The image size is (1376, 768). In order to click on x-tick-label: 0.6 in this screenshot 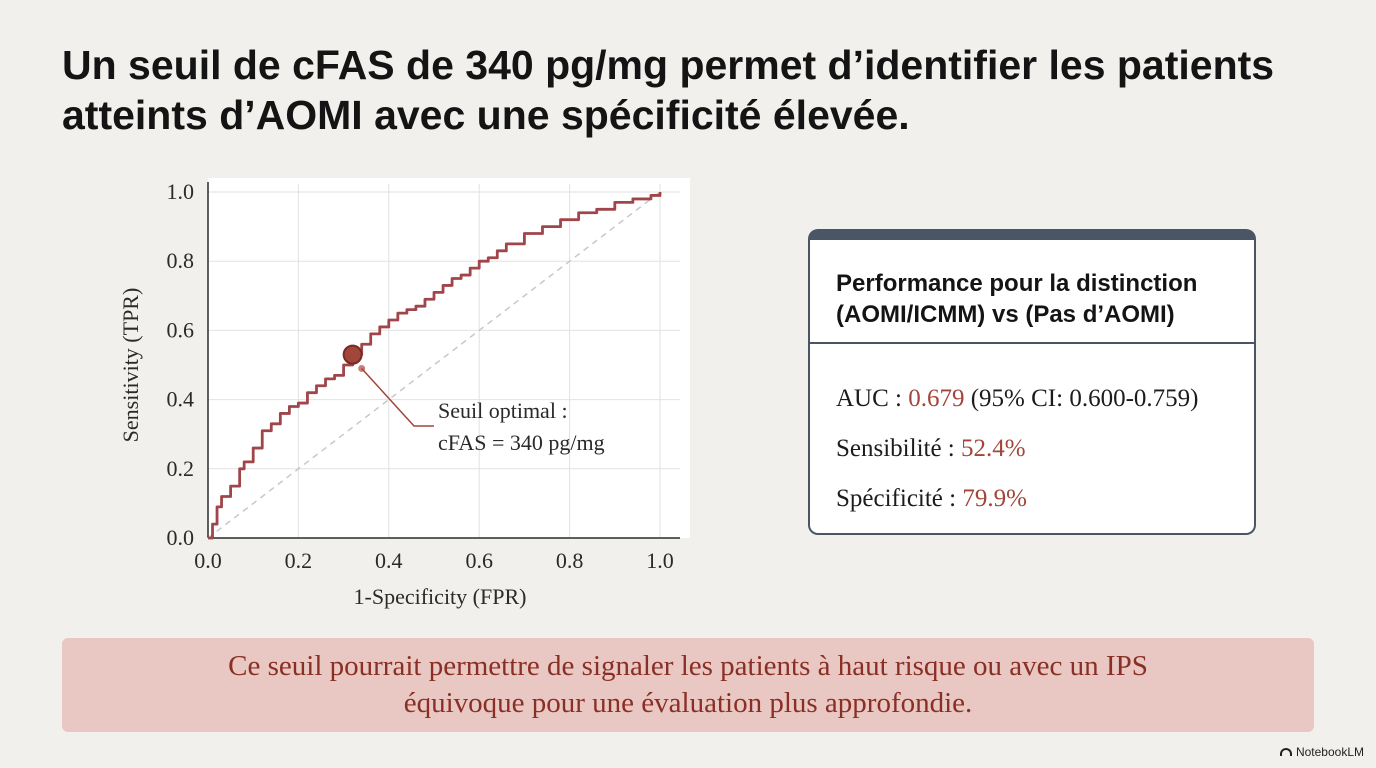, I will do `click(479, 560)`.